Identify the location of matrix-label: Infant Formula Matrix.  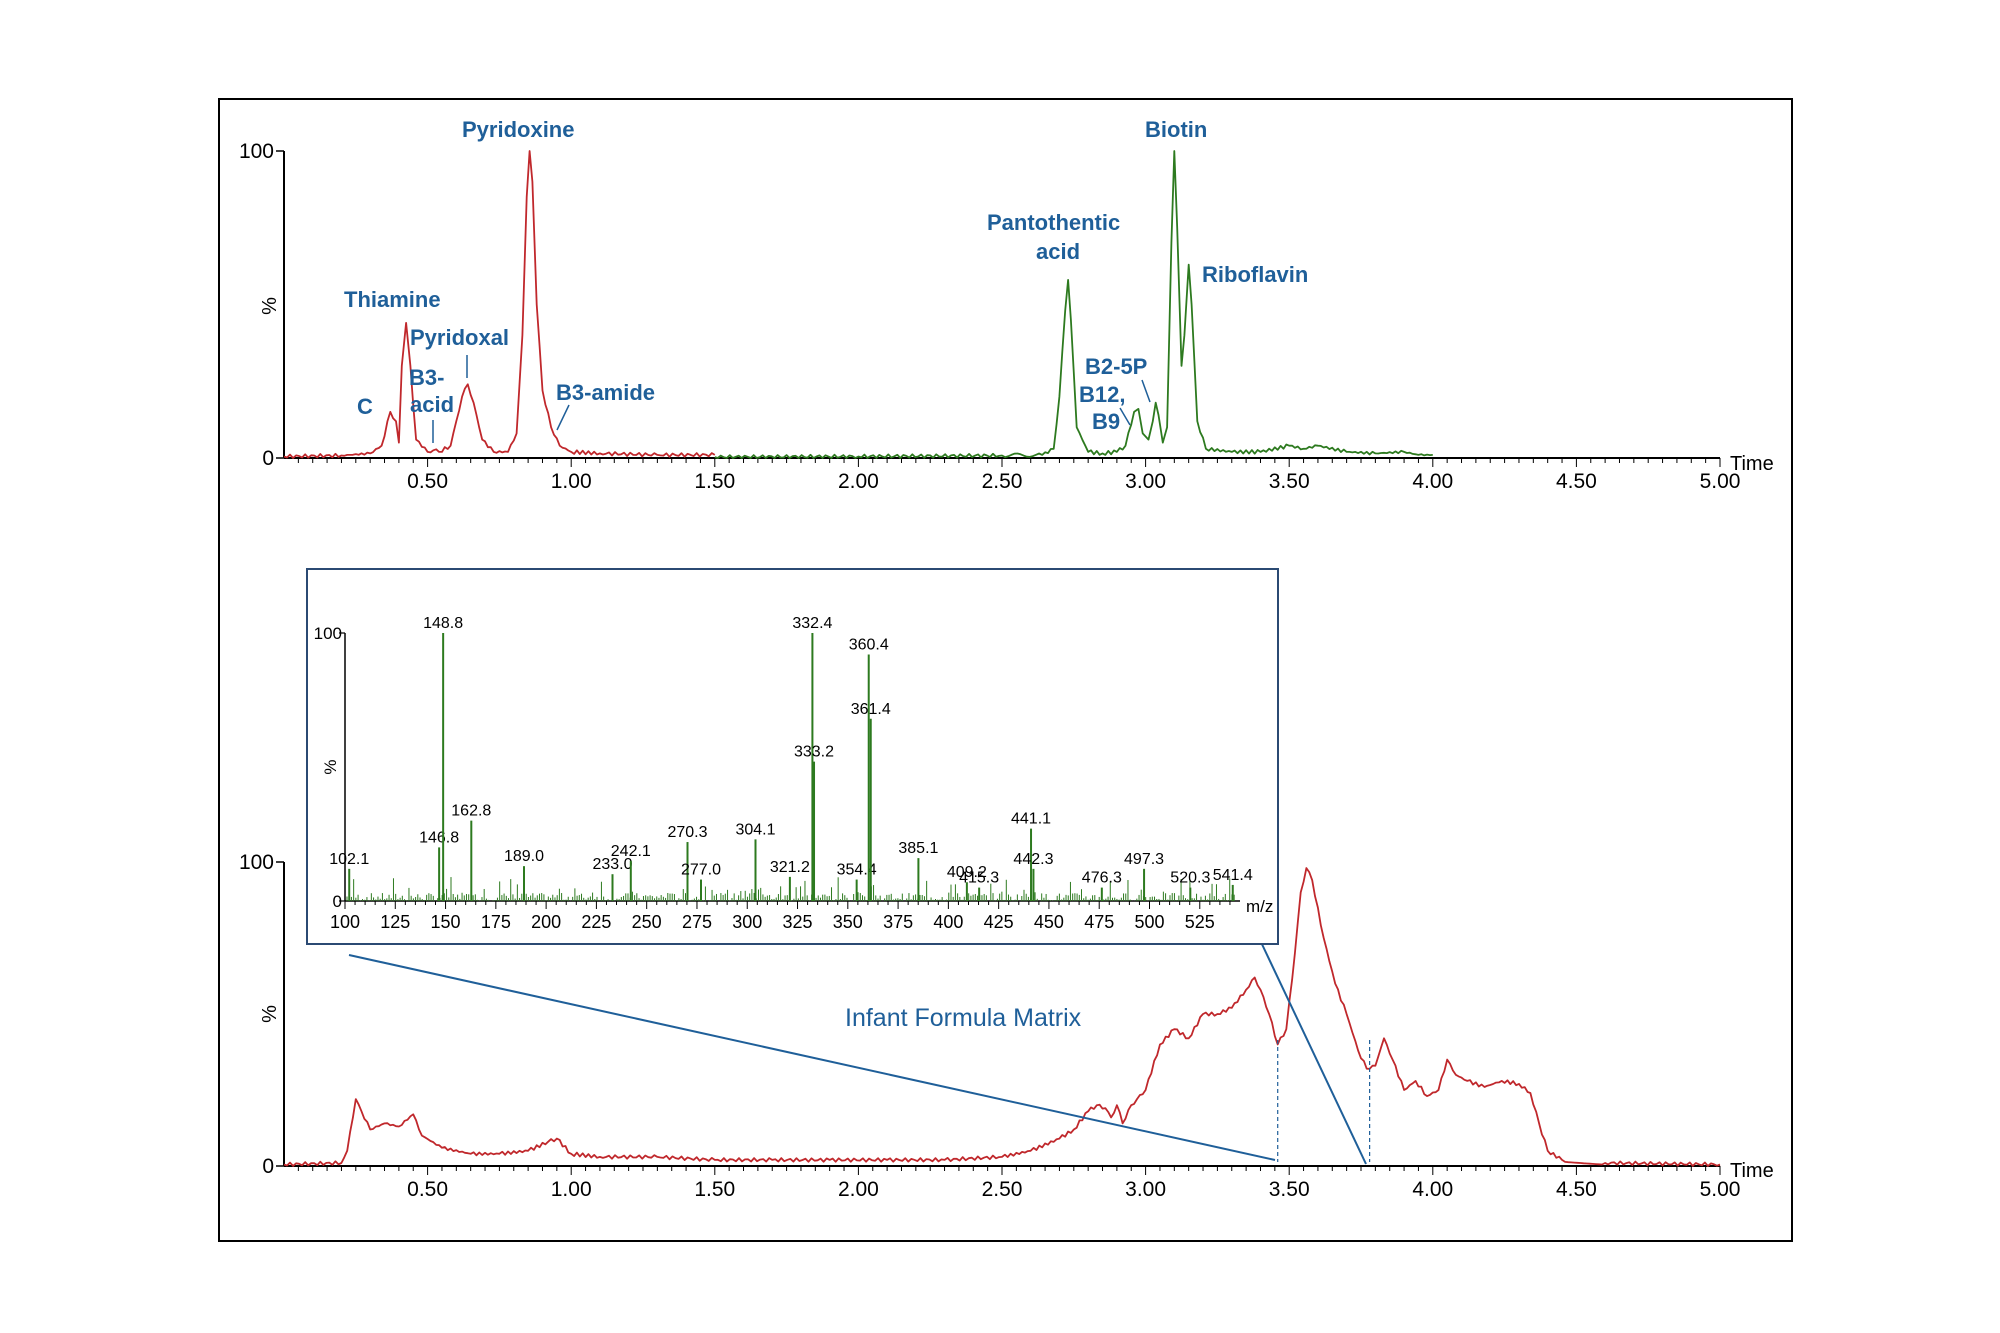
(963, 1018).